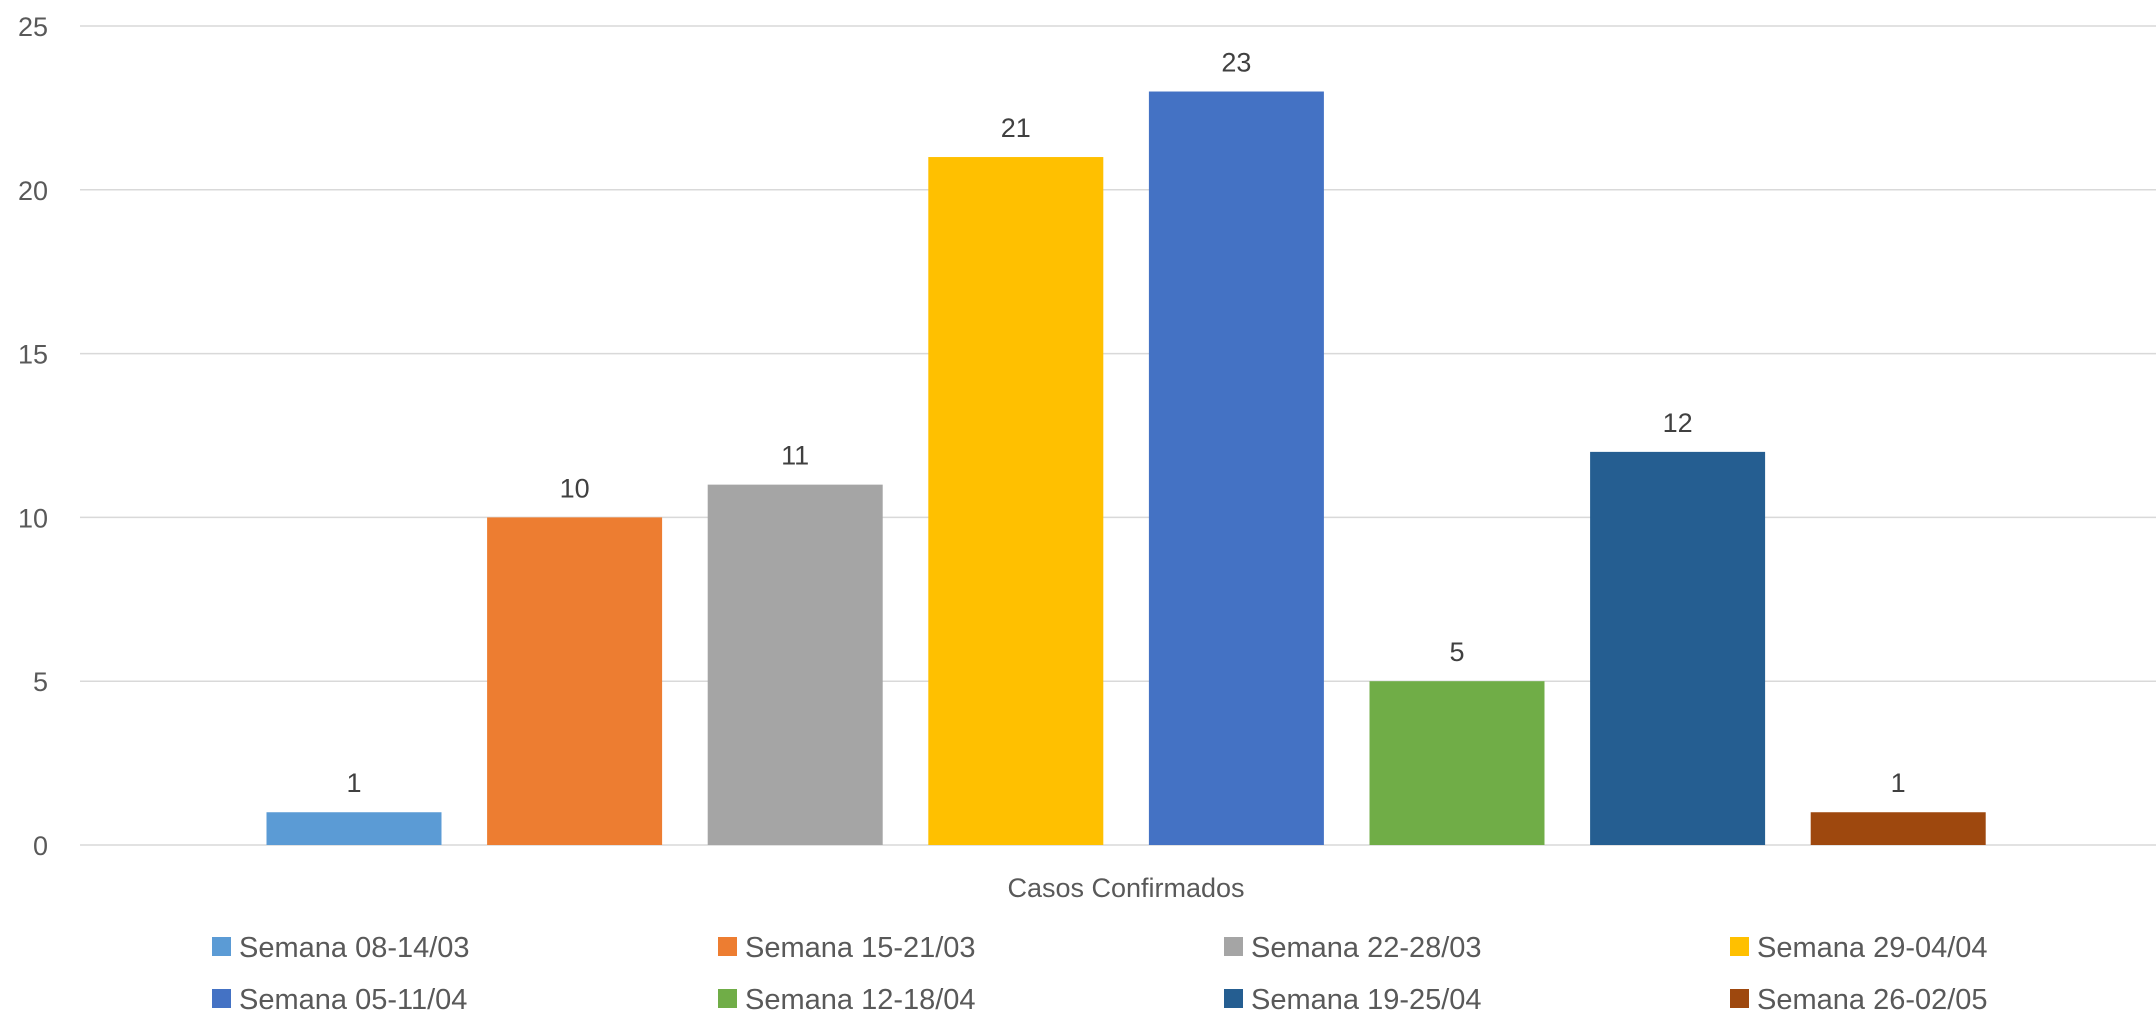 This screenshot has height=1017, width=2156. What do you see at coordinates (40, 682) in the screenshot?
I see `y-tick-label: 5` at bounding box center [40, 682].